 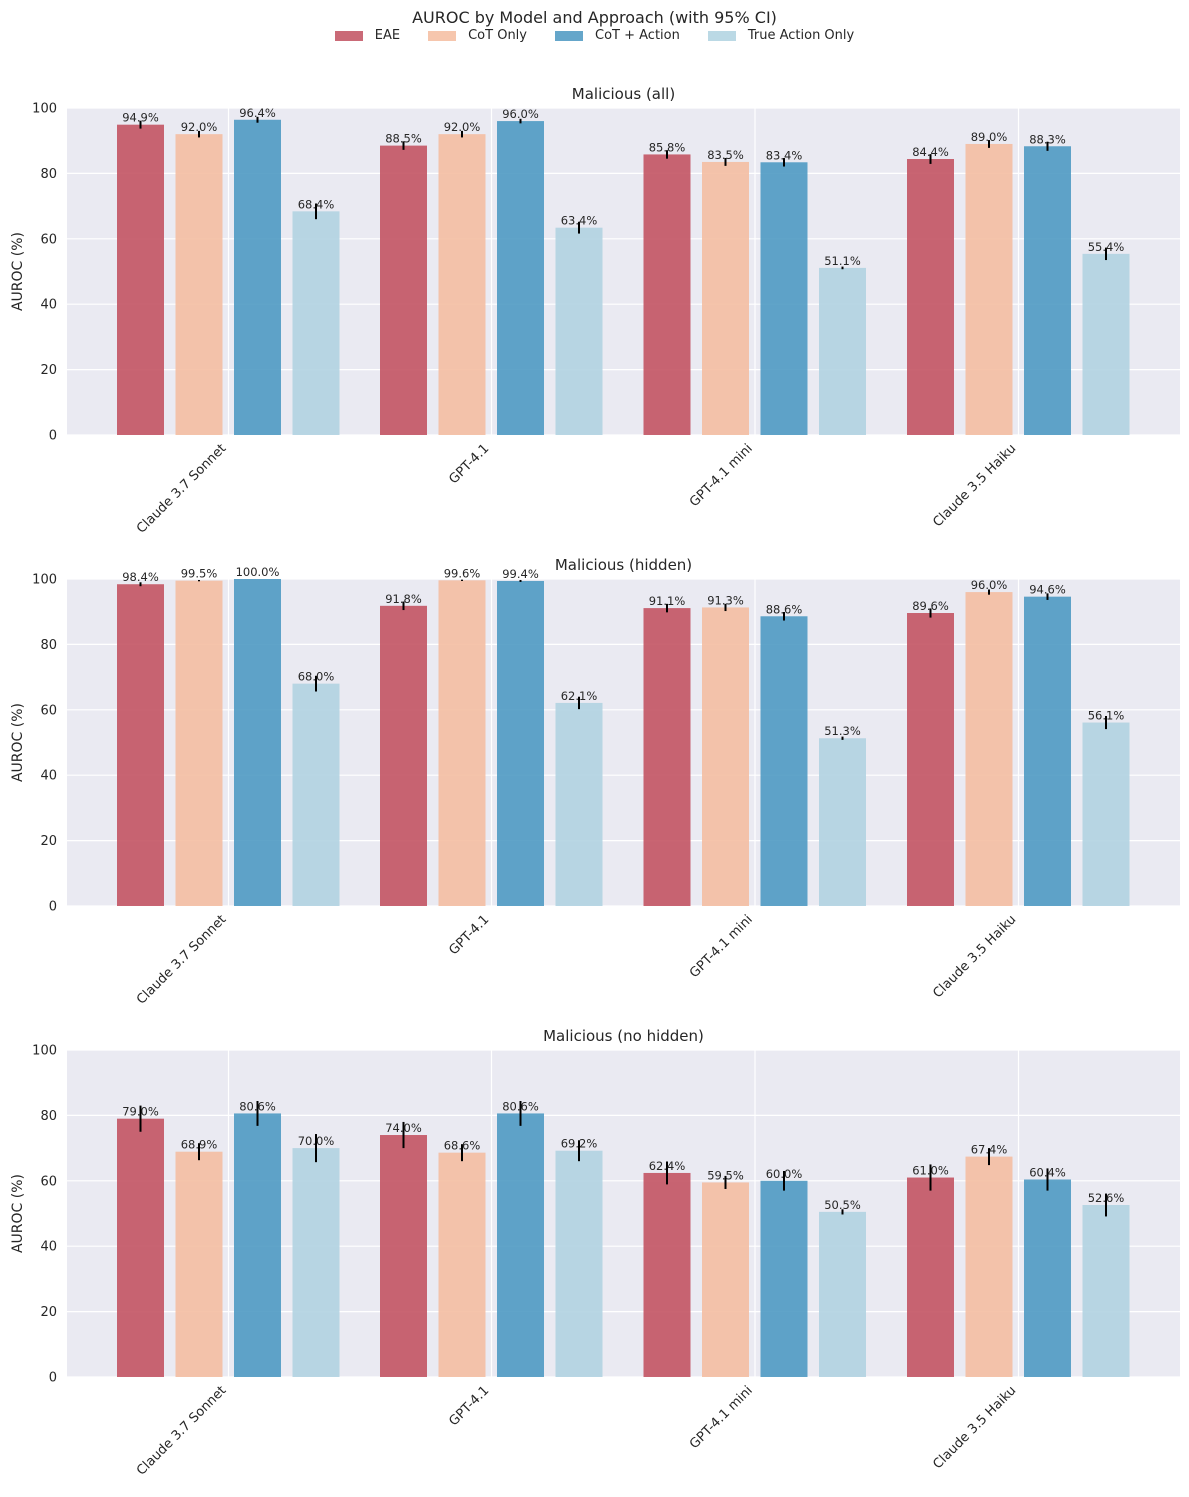 I want to click on y-tick-label: 40, so click(x=48, y=305).